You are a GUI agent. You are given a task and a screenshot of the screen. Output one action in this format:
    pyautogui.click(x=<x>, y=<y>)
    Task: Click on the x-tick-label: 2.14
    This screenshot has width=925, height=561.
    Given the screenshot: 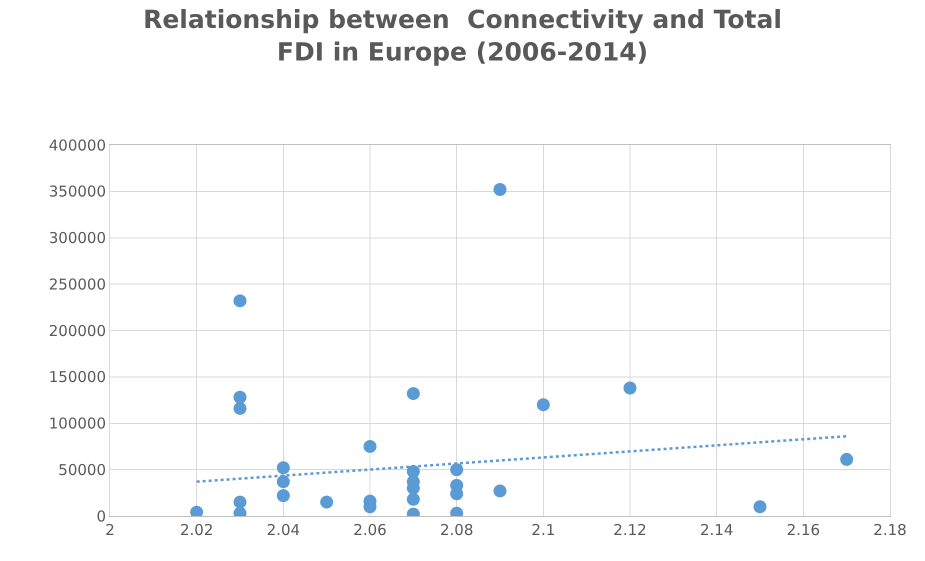 What is the action you would take?
    pyautogui.click(x=717, y=530)
    